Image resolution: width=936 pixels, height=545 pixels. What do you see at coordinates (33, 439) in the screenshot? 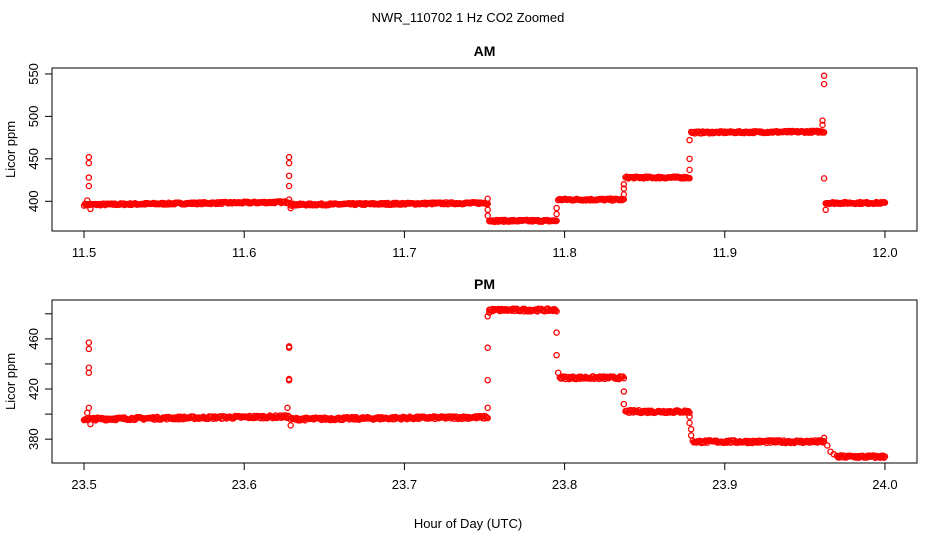
I see `y-tick-label: 380` at bounding box center [33, 439].